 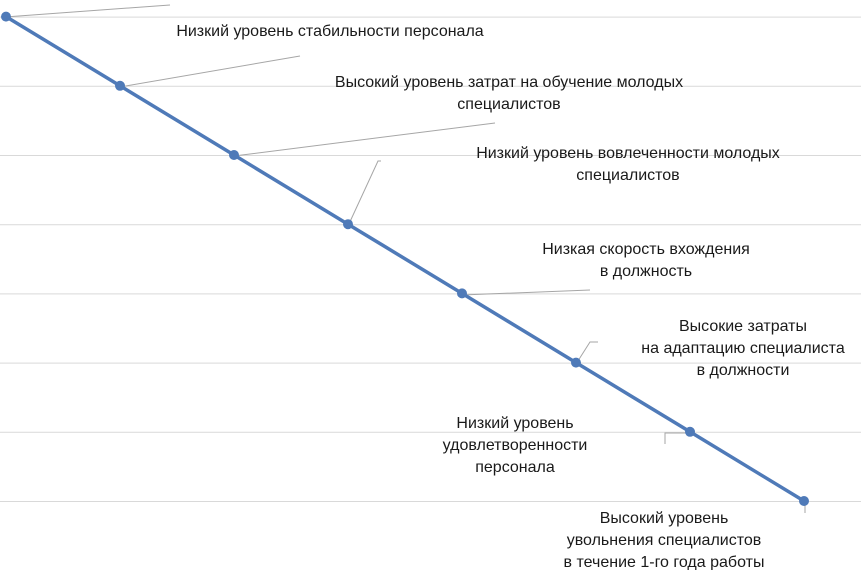 I want to click on annotation-label-line: Высокий уровень, so click(x=664, y=518).